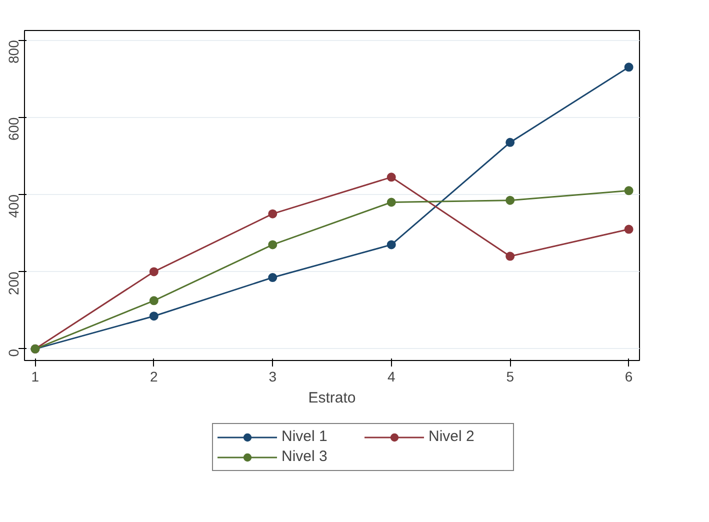 Image resolution: width=709 pixels, height=522 pixels. What do you see at coordinates (305, 457) in the screenshot?
I see `legend-label: Nivel 3` at bounding box center [305, 457].